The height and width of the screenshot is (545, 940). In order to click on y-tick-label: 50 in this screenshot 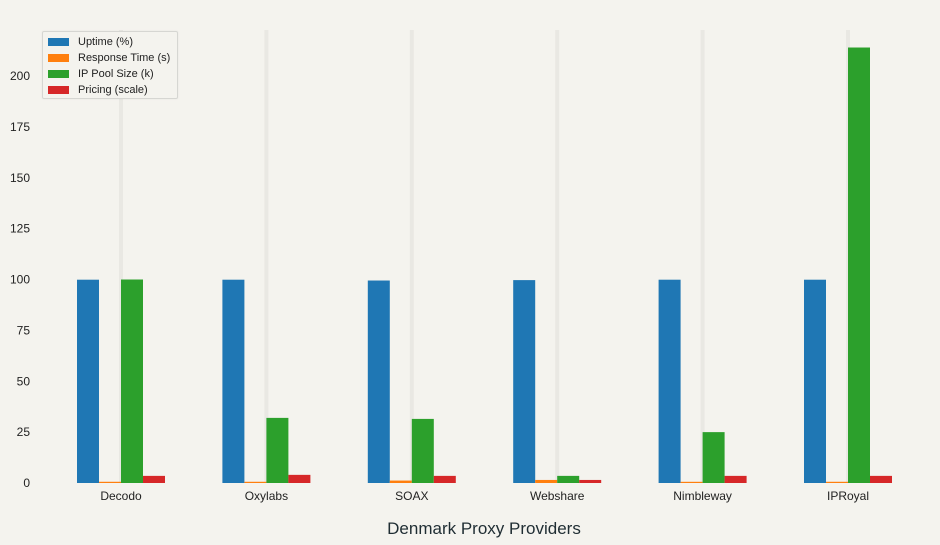, I will do `click(24, 381)`.